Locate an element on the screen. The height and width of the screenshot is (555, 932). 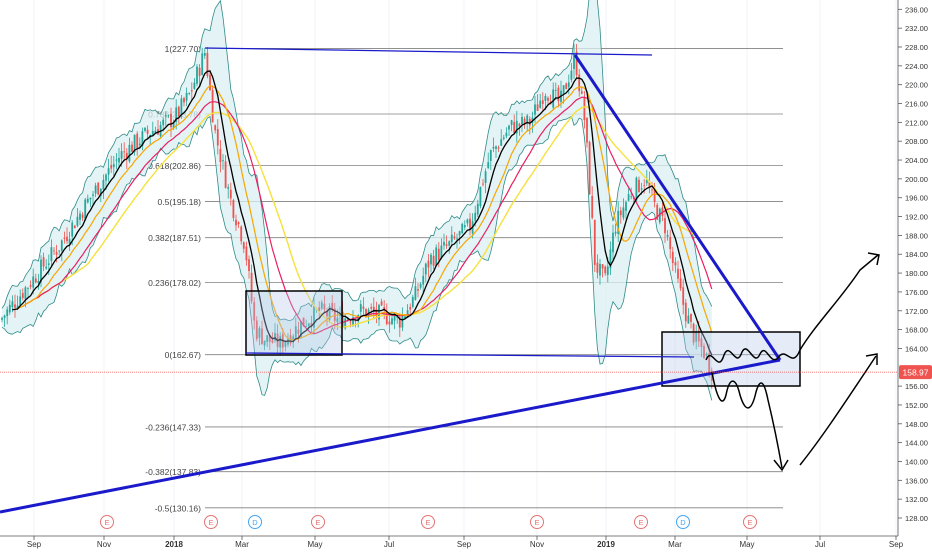
earnings-marker is located at coordinates (641, 522).